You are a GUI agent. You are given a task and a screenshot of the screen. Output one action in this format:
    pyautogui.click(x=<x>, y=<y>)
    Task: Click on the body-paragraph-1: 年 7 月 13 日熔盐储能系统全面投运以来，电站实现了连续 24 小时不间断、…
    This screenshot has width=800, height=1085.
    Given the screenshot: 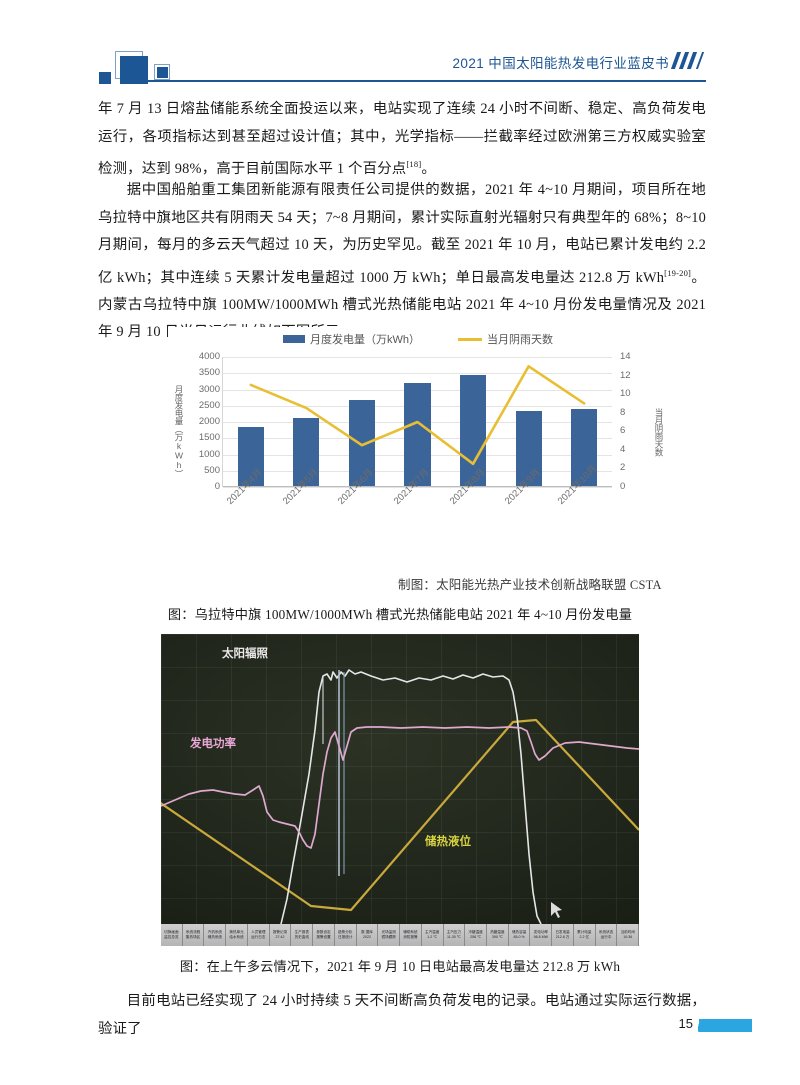 What is the action you would take?
    pyautogui.click(x=402, y=139)
    